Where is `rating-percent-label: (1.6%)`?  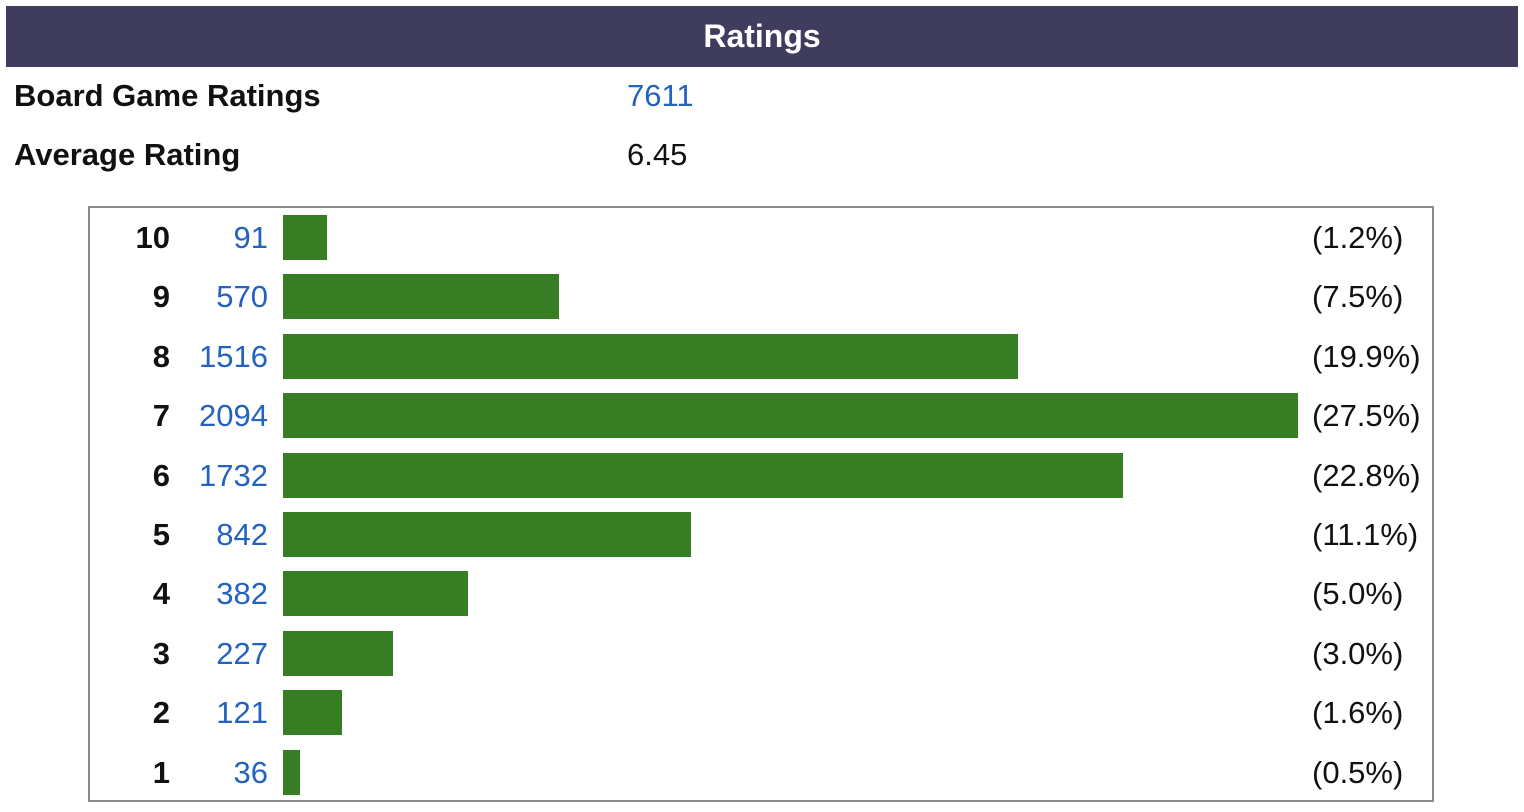
rating-percent-label: (1.6%) is located at coordinates (1358, 713).